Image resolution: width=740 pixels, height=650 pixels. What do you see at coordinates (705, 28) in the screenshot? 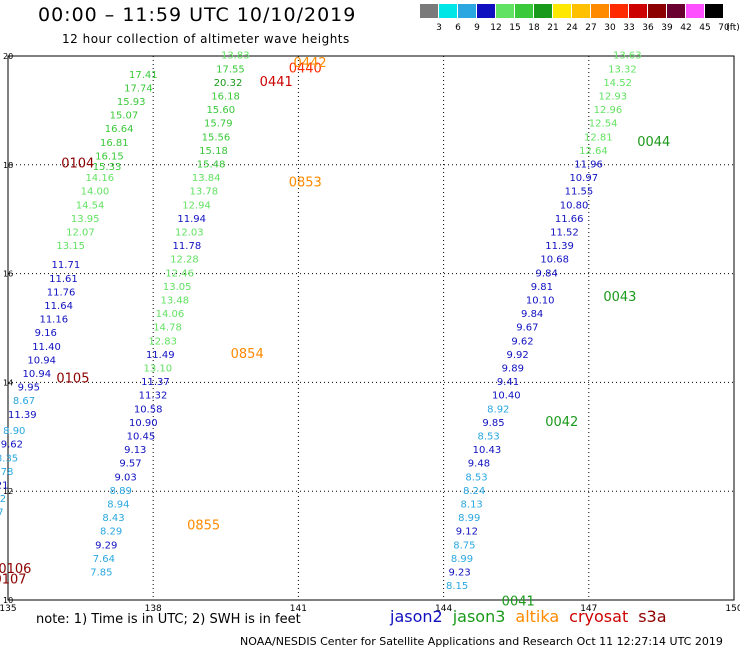
I see `legend-label: 45` at bounding box center [705, 28].